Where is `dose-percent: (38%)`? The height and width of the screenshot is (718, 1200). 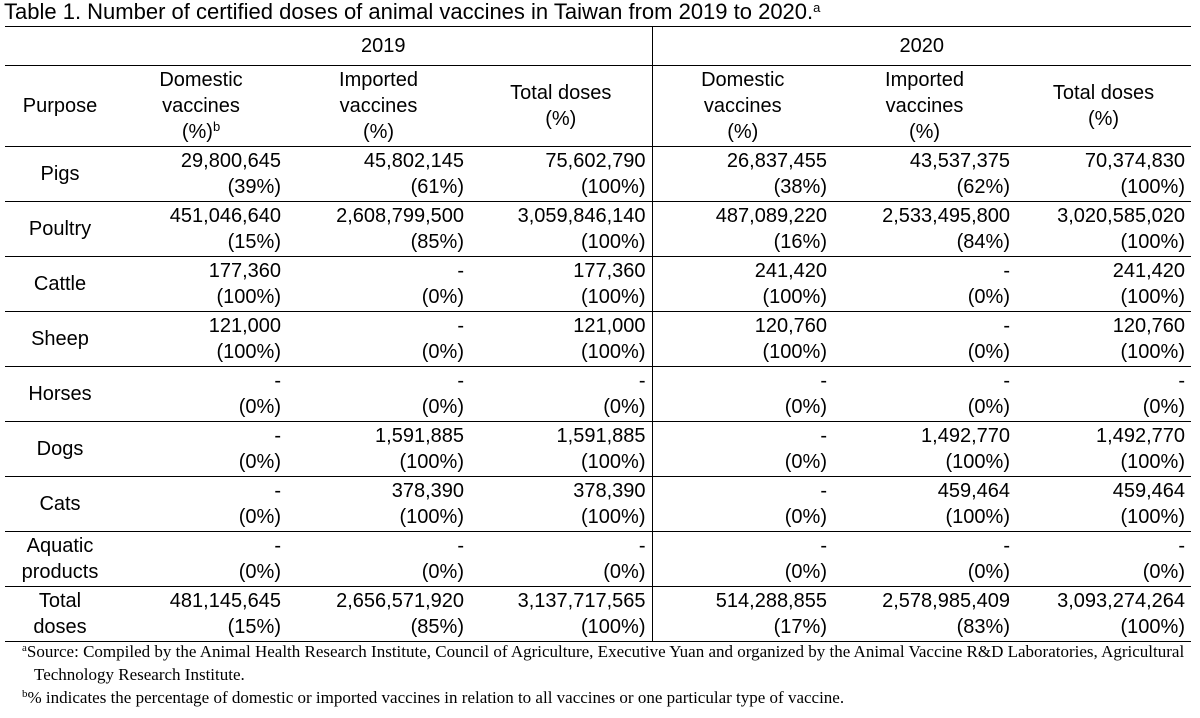 dose-percent: (38%) is located at coordinates (800, 187).